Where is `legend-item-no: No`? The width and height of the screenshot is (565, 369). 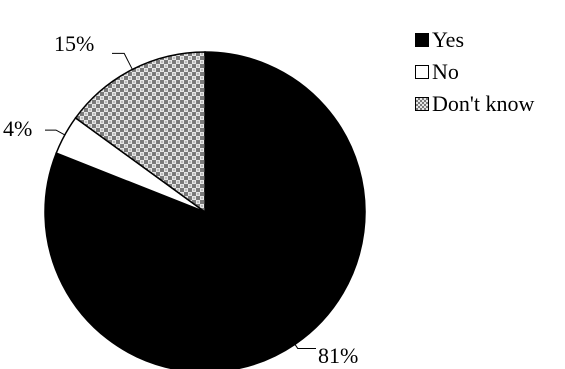 legend-item-no: No is located at coordinates (474, 72).